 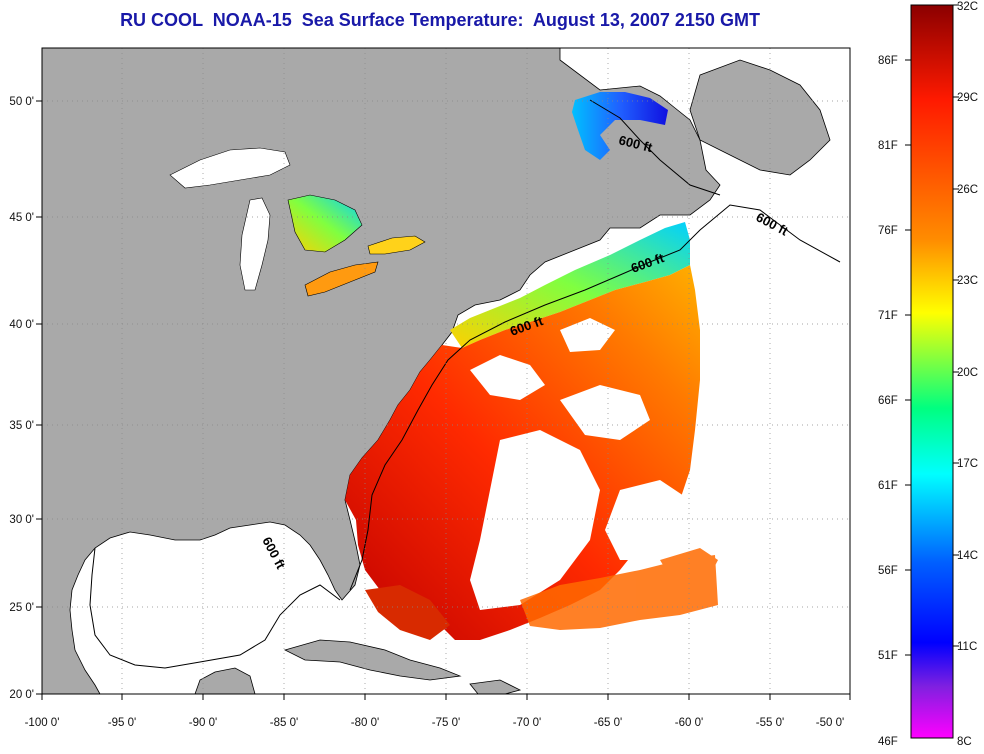 What do you see at coordinates (888, 146) in the screenshot?
I see `fahrenheit-label: 81F` at bounding box center [888, 146].